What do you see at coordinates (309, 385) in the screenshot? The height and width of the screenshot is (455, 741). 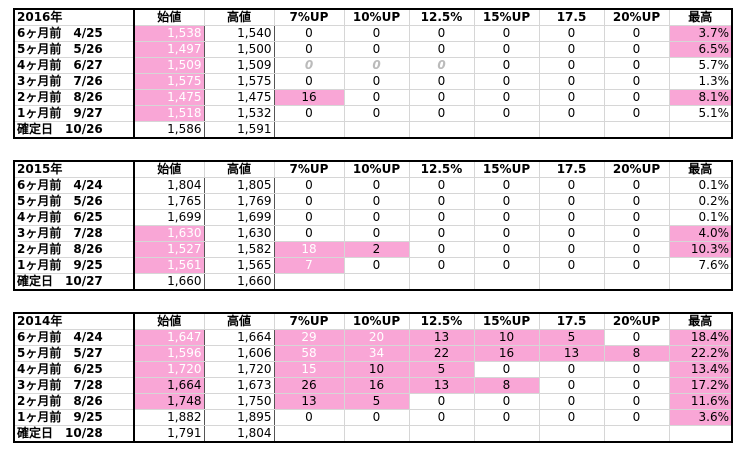 I see `up7-cell: 26` at bounding box center [309, 385].